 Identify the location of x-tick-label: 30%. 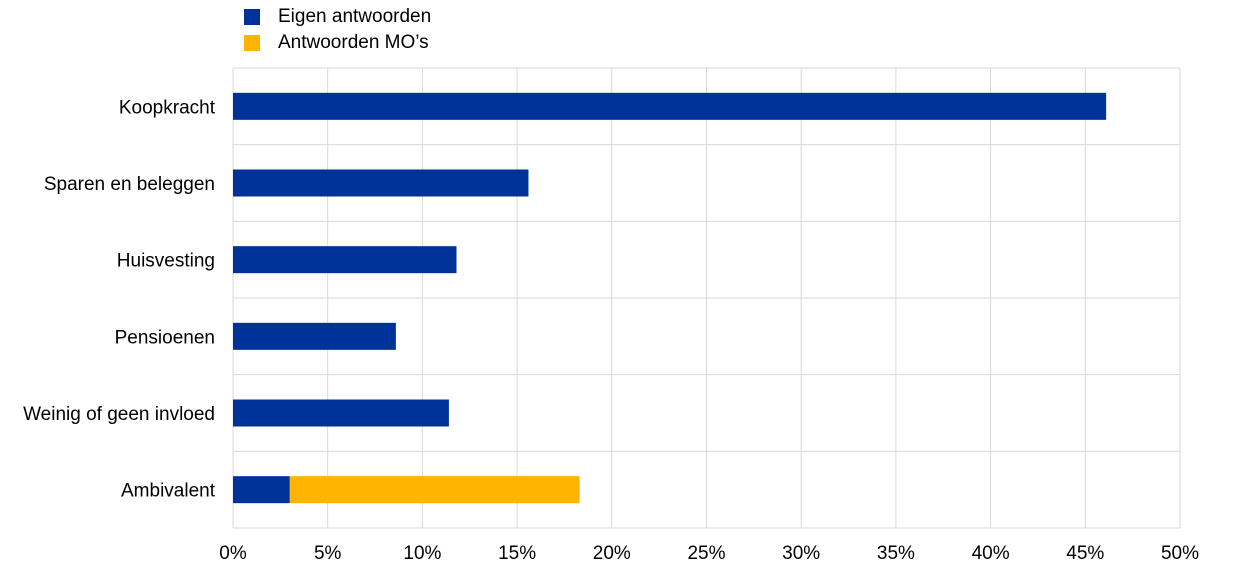
(801, 553).